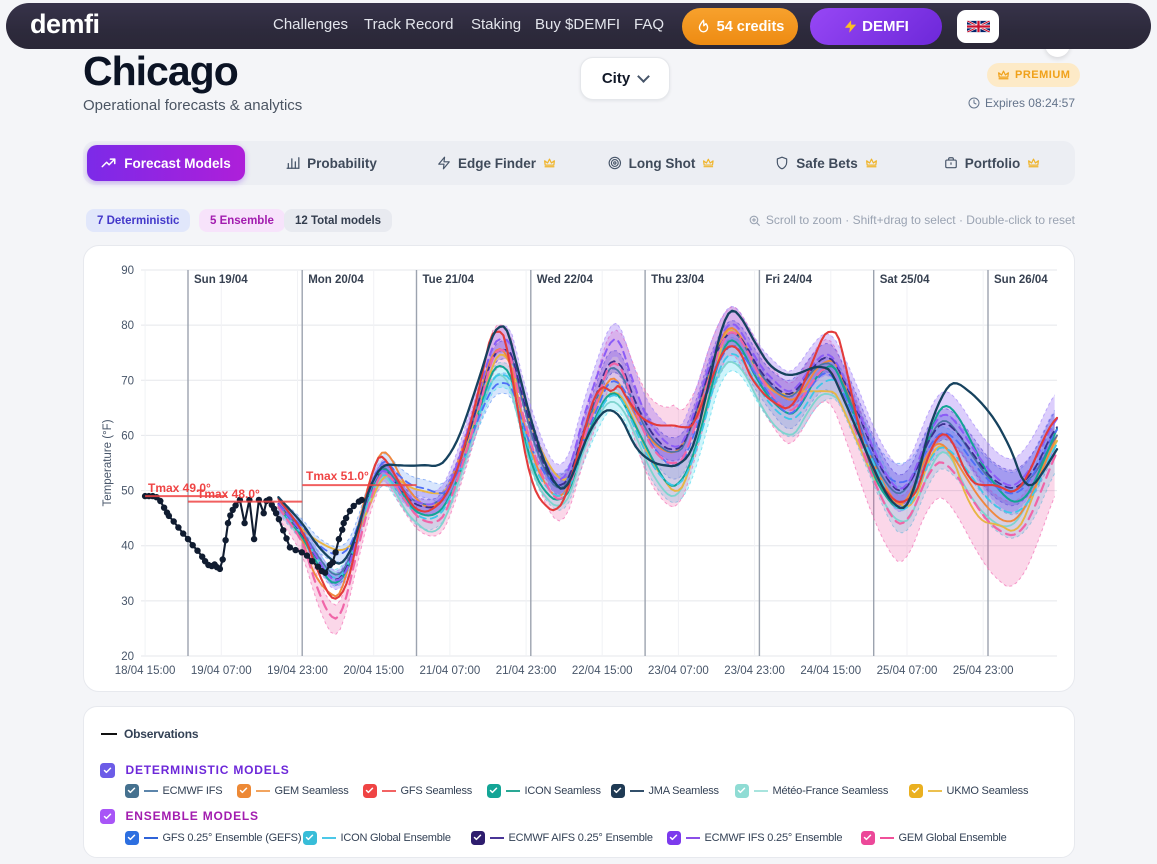 This screenshot has height=864, width=1157. What do you see at coordinates (127, 381) in the screenshot?
I see `svg-text: 70` at bounding box center [127, 381].